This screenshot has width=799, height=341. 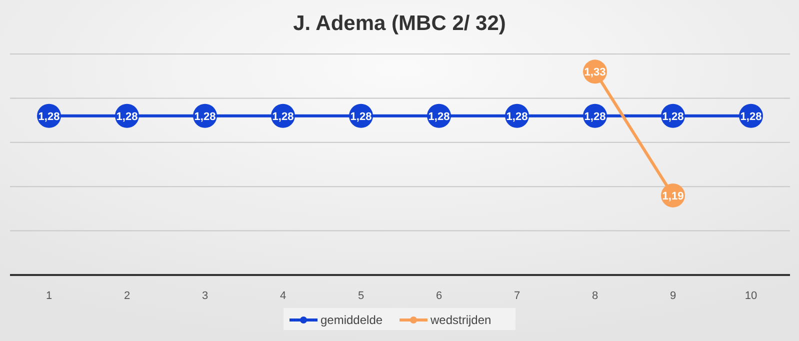 What do you see at coordinates (49, 296) in the screenshot?
I see `x-tick-label: 1` at bounding box center [49, 296].